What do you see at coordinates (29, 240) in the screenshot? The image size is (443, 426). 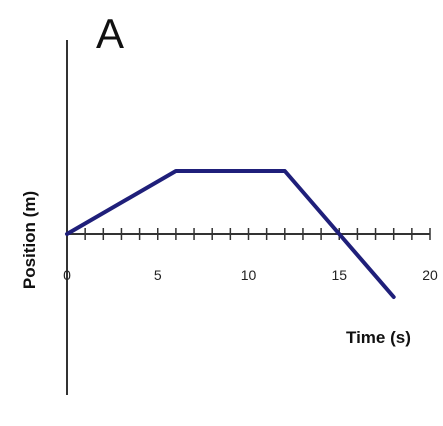 I see `y-axis-title: Position (m)` at bounding box center [29, 240].